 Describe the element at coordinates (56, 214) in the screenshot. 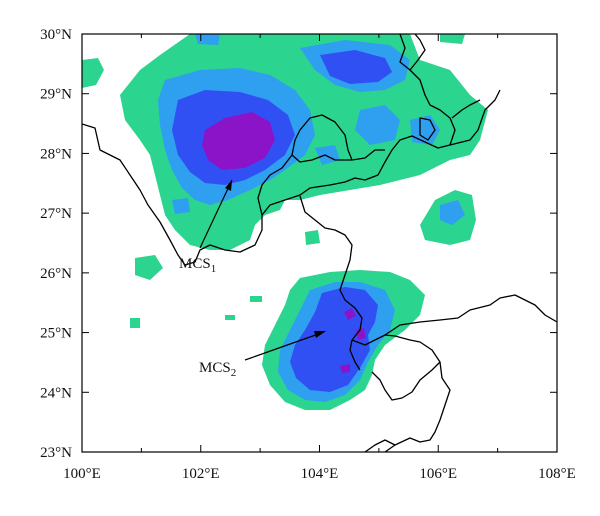

I see `y-tick-label: 27°N` at that location.